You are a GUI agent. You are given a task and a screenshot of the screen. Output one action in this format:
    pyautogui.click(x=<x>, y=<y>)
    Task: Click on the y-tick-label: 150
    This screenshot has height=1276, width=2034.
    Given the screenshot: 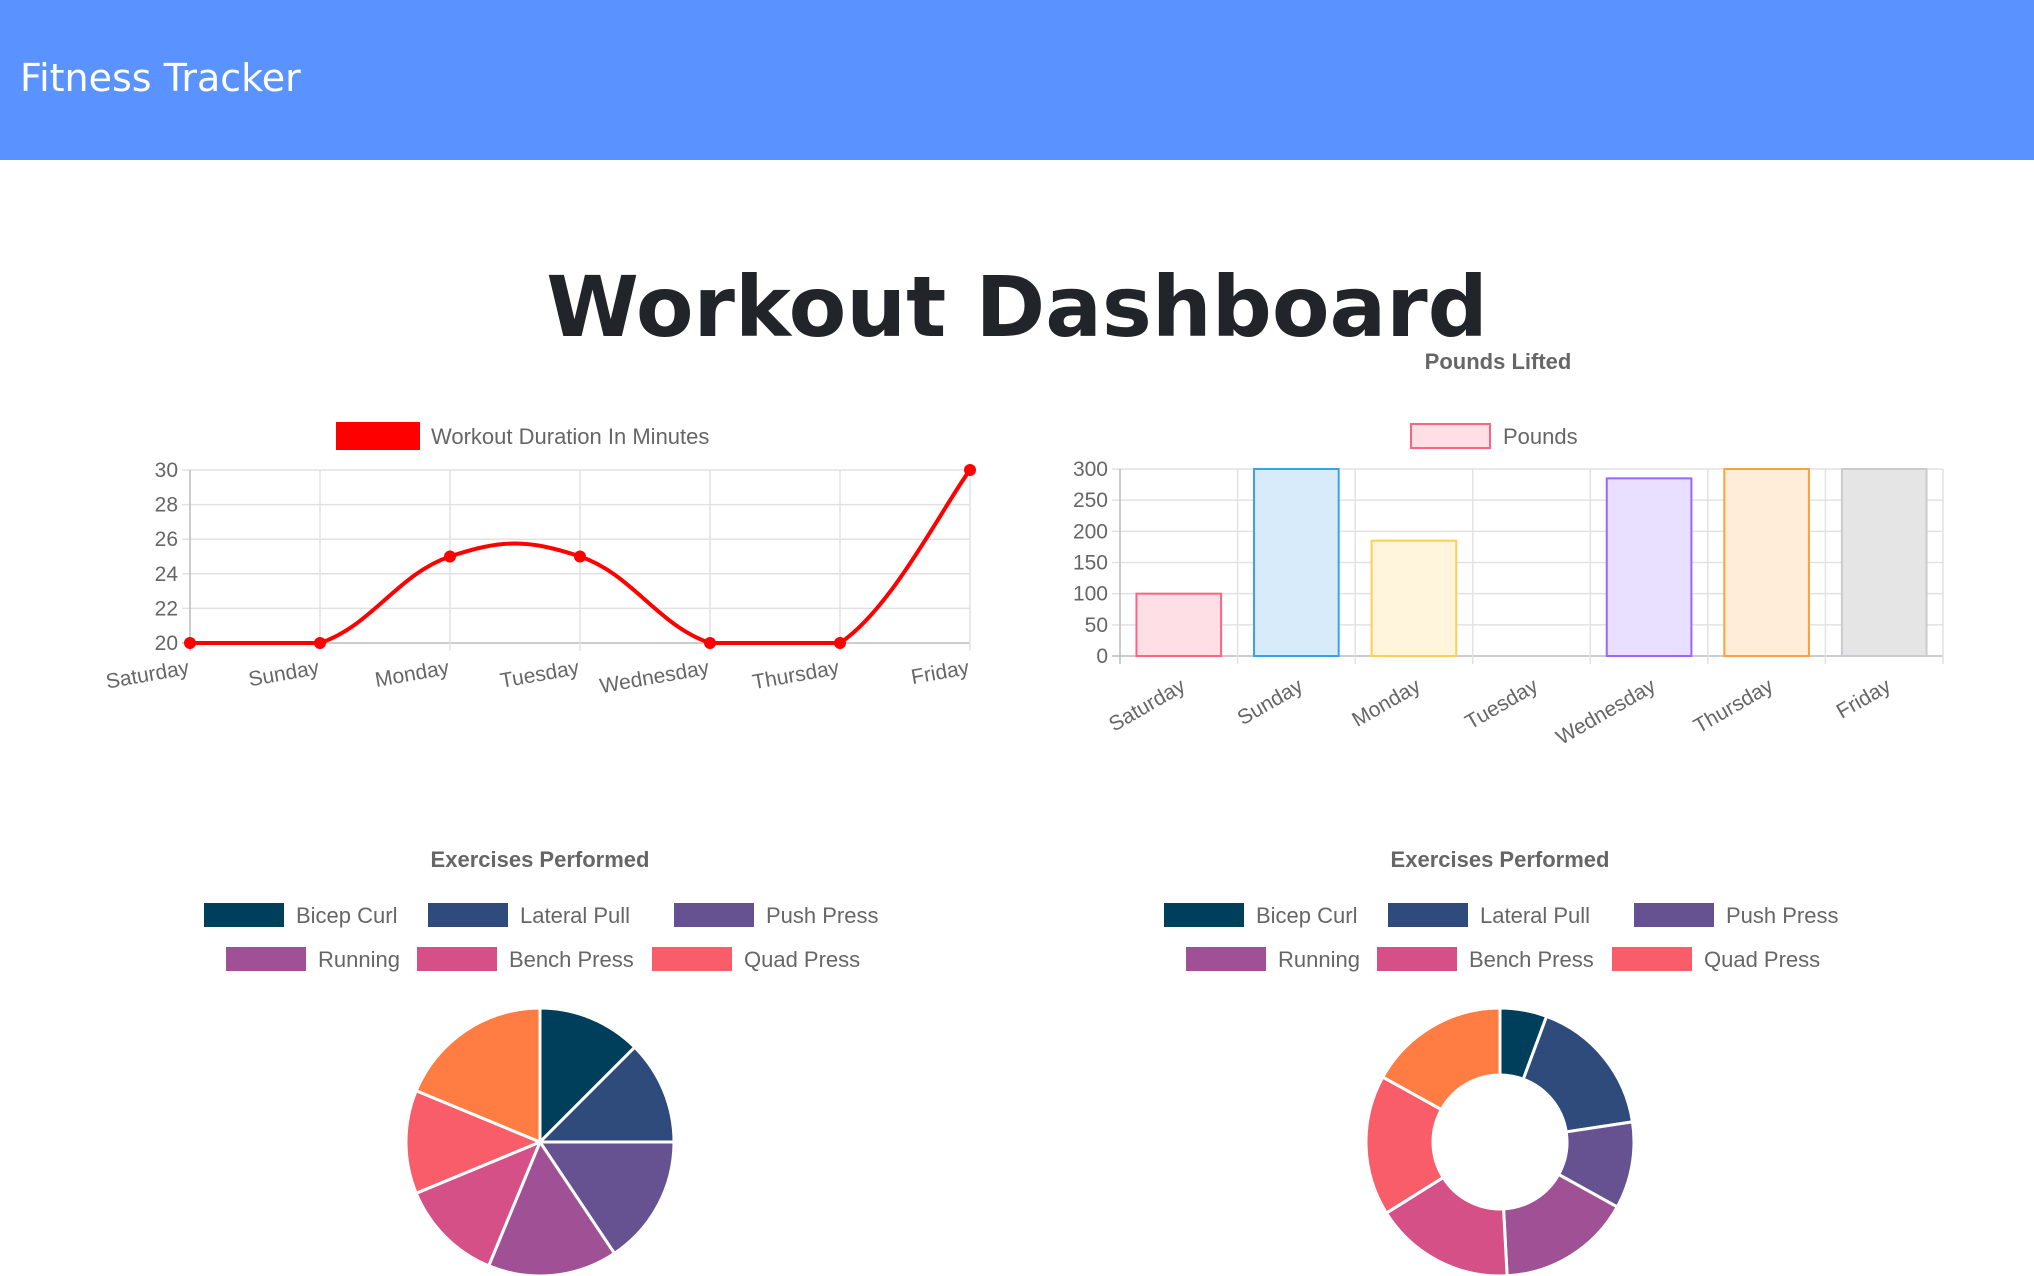 What is the action you would take?
    pyautogui.click(x=1090, y=563)
    